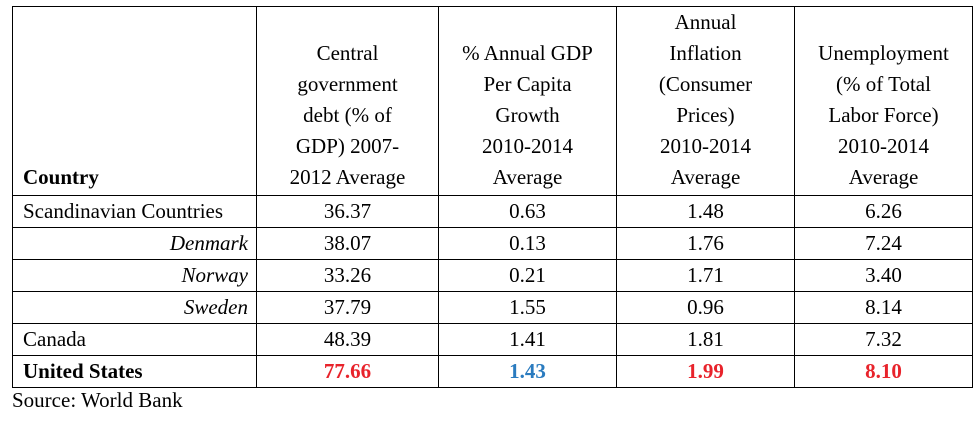 The height and width of the screenshot is (421, 978). What do you see at coordinates (134, 101) in the screenshot?
I see `header-country: Country` at bounding box center [134, 101].